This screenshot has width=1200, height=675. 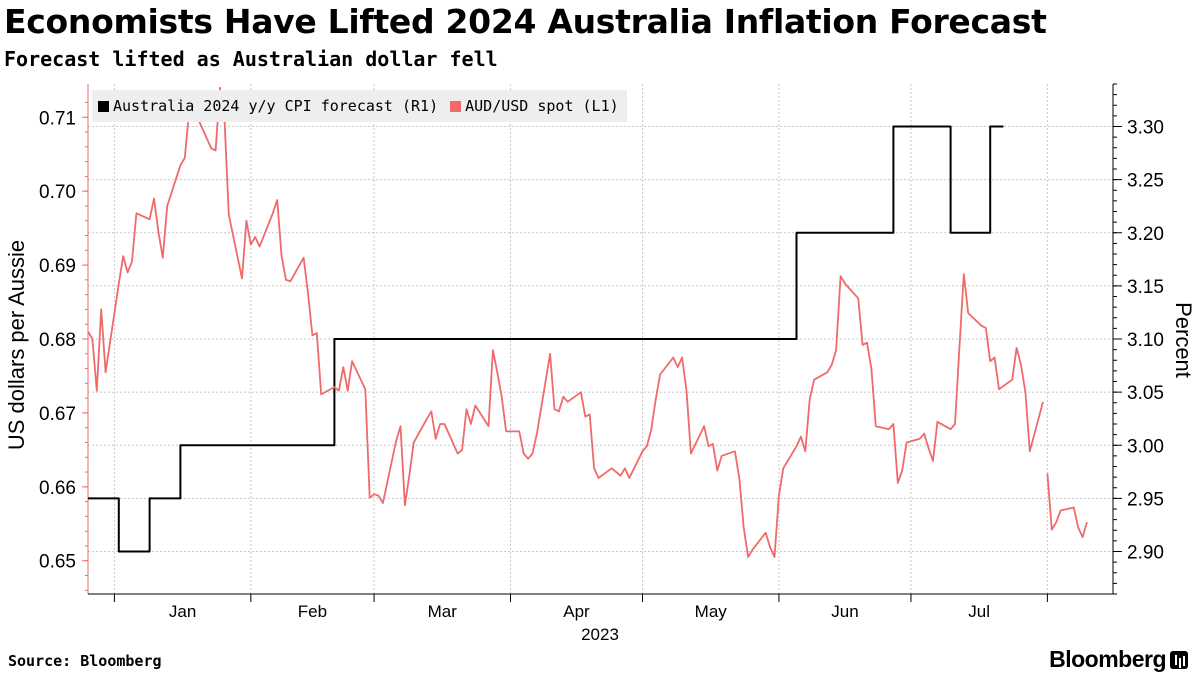 I want to click on bloomberg-terminal-icon, so click(x=1179, y=659).